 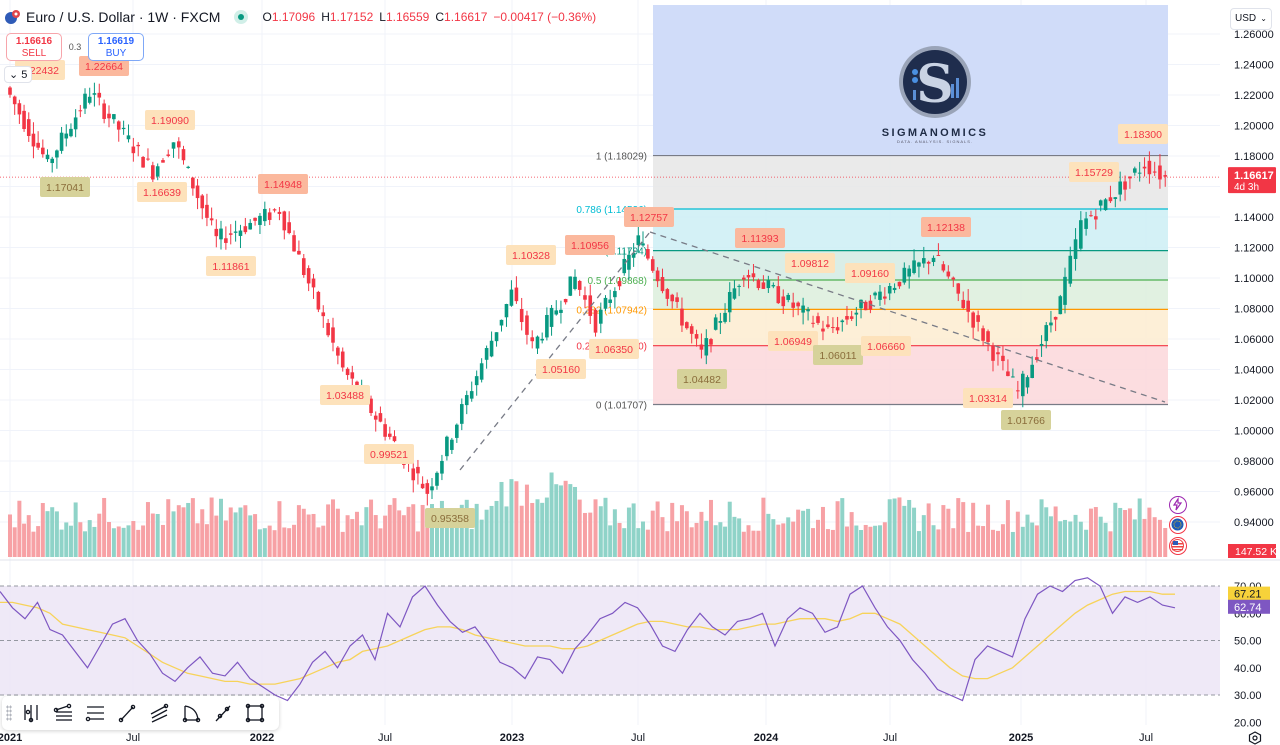 I want to click on eu-event-icon, so click(x=1178, y=525).